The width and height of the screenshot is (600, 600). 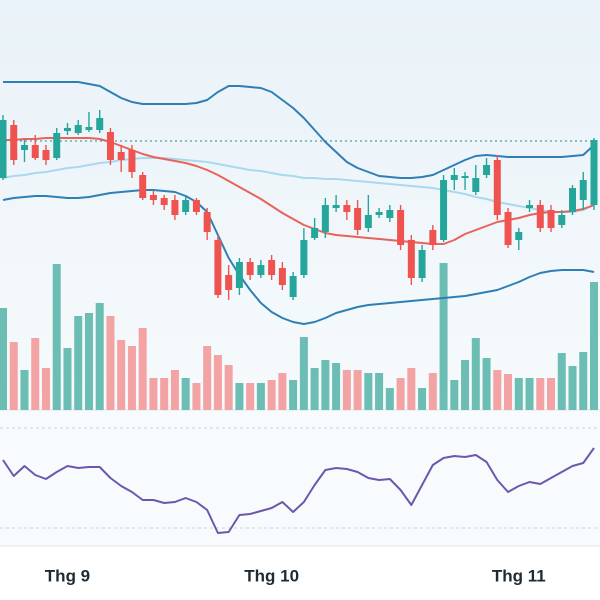 I want to click on x-tick-label: Thg 10, so click(x=271, y=575).